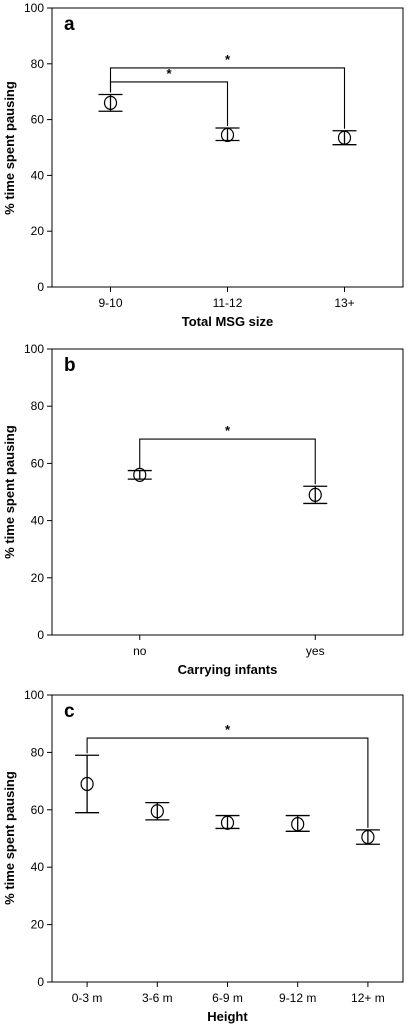  What do you see at coordinates (227, 998) in the screenshot?
I see `x-tick-label: 6-9 m` at bounding box center [227, 998].